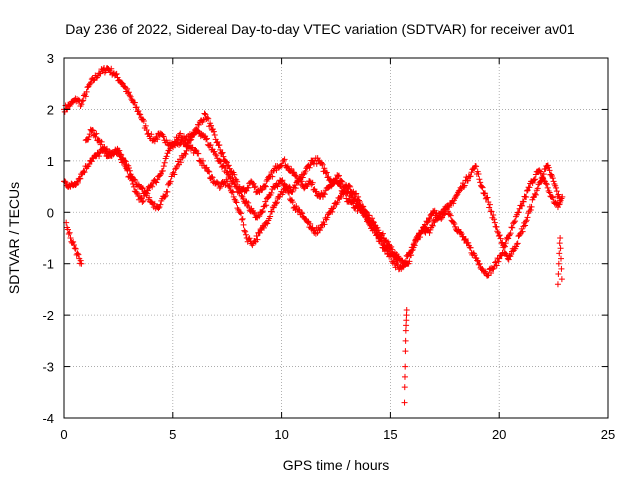 This screenshot has width=640, height=480. Describe the element at coordinates (336, 465) in the screenshot. I see `x-axis-label: GPS time / hours` at that location.